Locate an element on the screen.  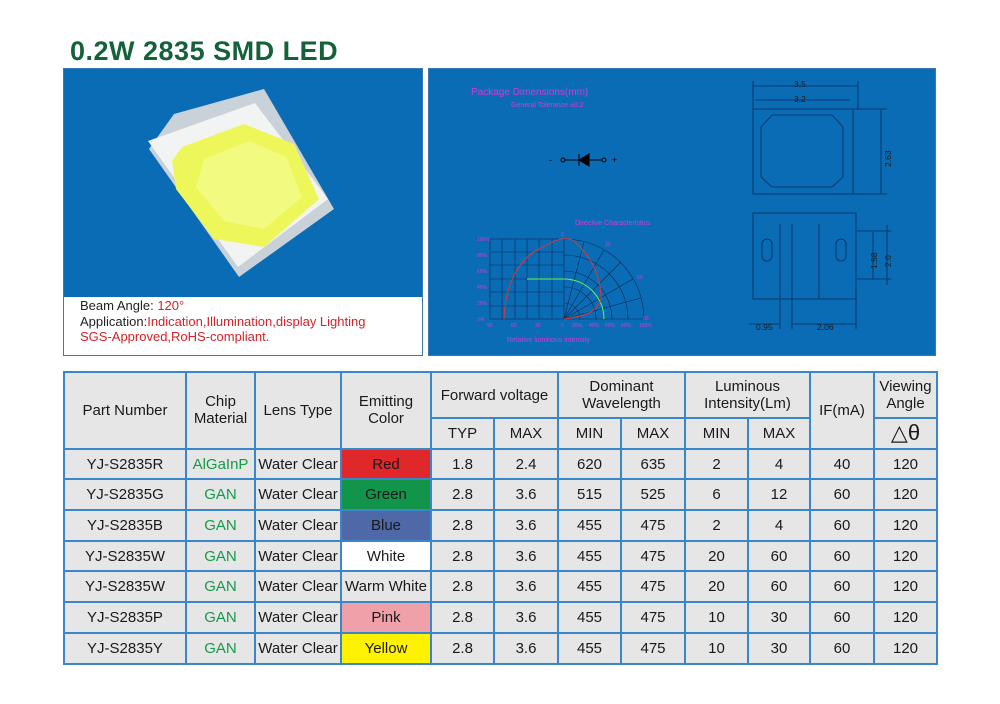
header-color: Emitting Color is located at coordinates (386, 410).